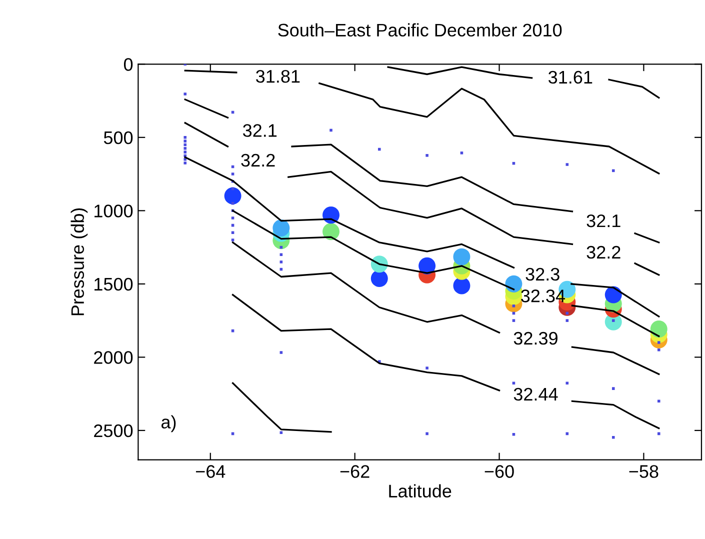 The image size is (705, 539). Describe the element at coordinates (258, 160) in the screenshot. I see `text: 32.2` at that location.